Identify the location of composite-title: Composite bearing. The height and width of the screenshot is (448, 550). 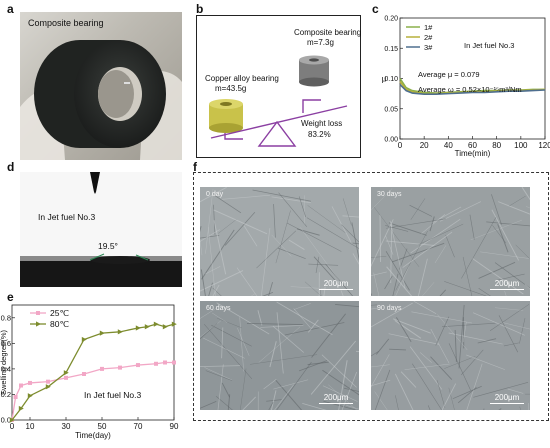
(327, 32).